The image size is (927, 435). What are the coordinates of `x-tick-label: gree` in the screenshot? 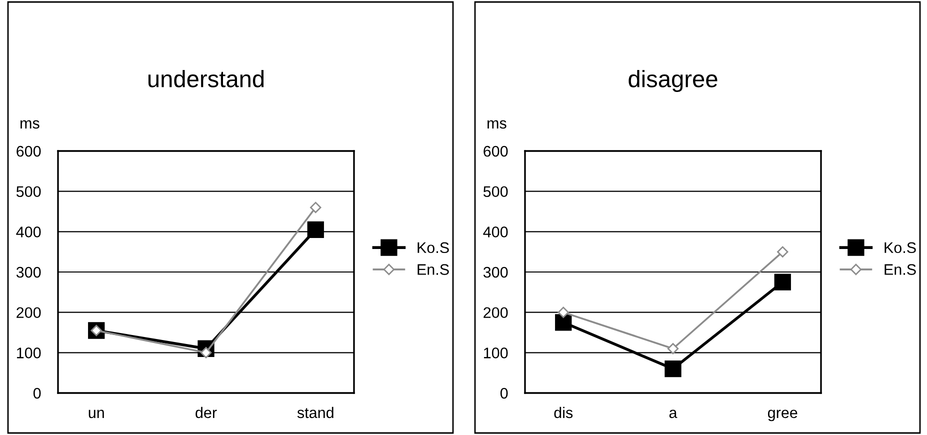 It's located at (783, 416).